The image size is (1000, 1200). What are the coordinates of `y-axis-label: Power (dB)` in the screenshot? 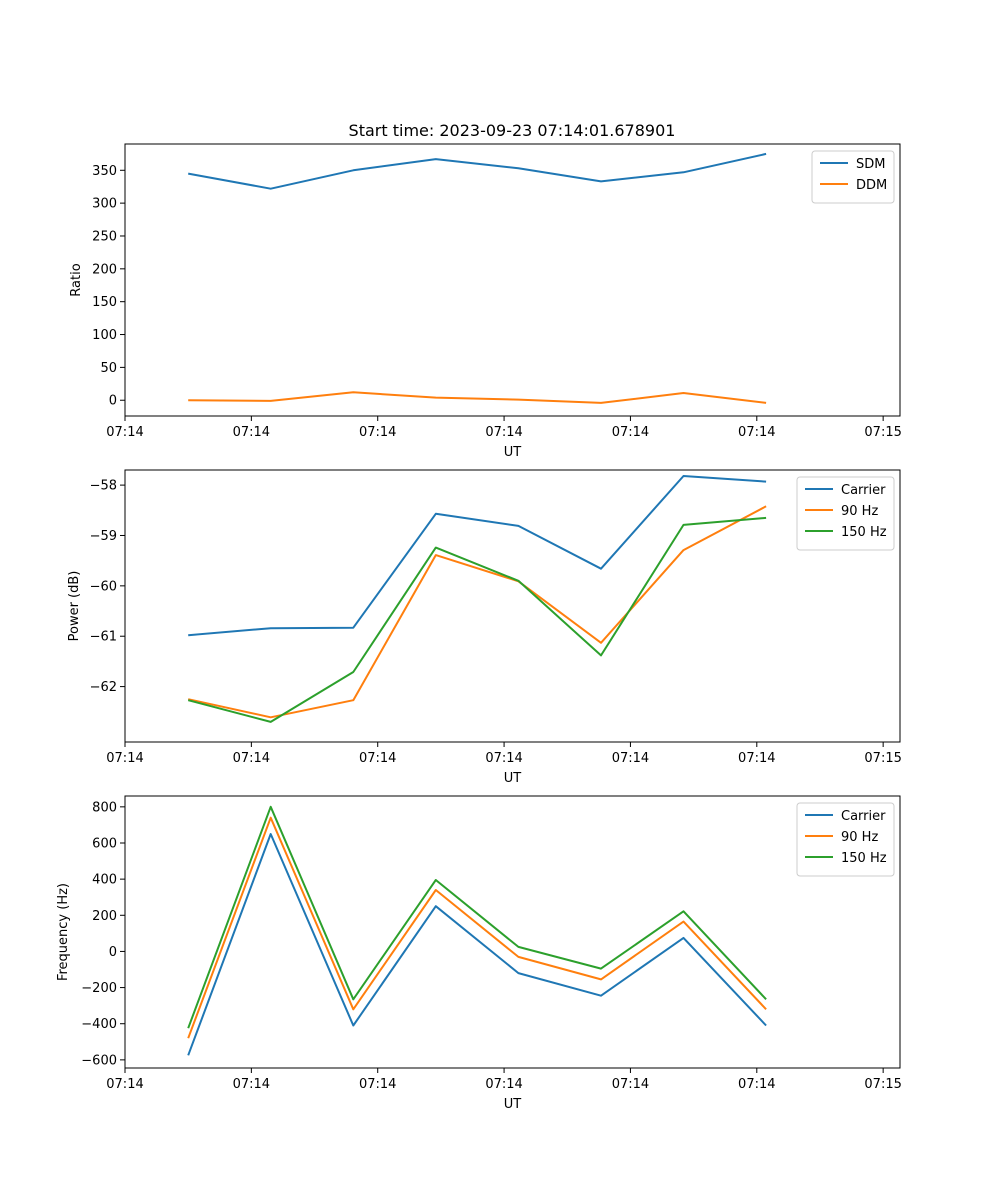 It's located at (74, 606).